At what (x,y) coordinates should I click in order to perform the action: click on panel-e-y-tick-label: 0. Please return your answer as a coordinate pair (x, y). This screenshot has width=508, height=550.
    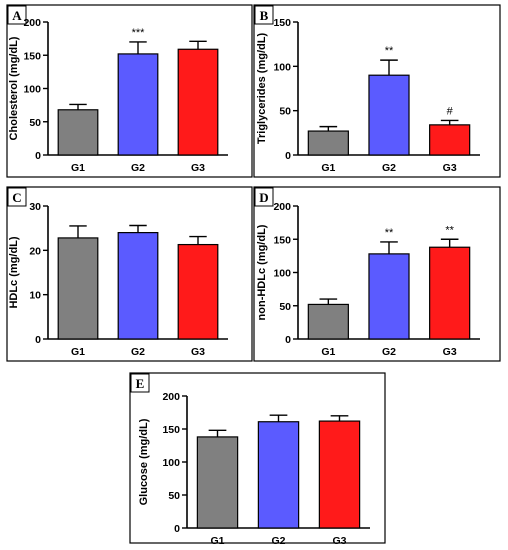
    Looking at the image, I should click on (177, 529).